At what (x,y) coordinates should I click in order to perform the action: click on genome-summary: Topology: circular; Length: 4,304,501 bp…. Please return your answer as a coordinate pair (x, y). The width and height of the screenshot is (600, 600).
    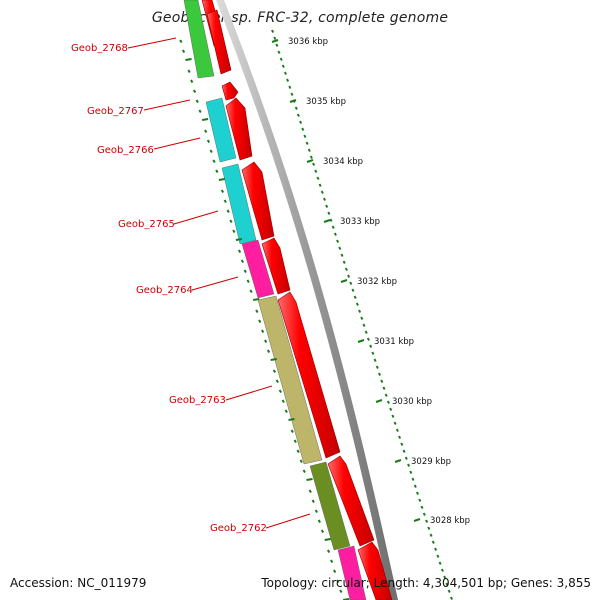
    Looking at the image, I should click on (426, 583).